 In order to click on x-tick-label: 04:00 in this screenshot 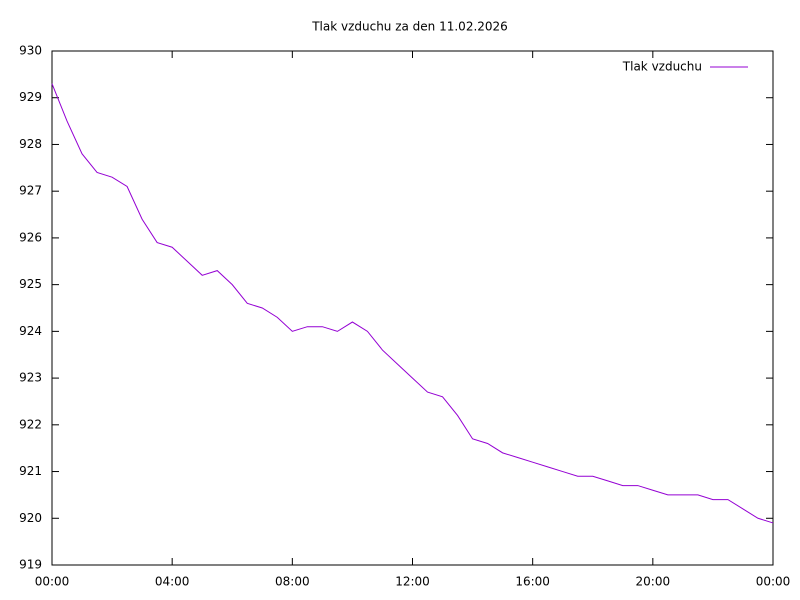, I will do `click(172, 582)`.